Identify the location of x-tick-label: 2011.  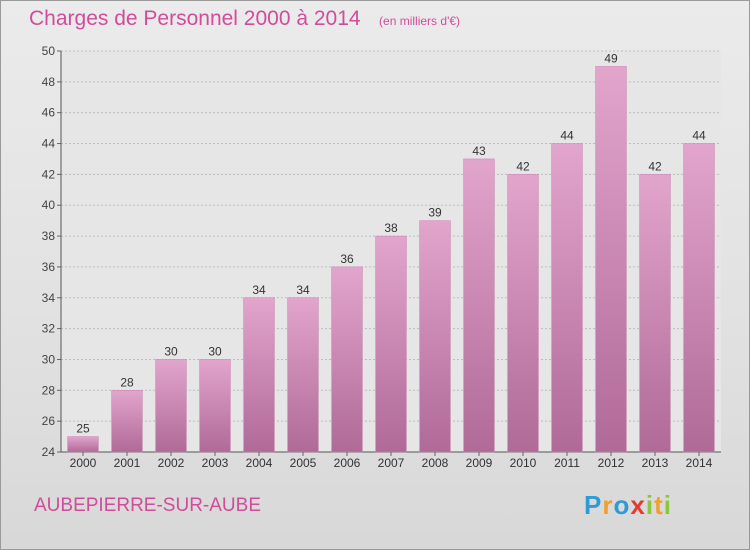
(567, 463).